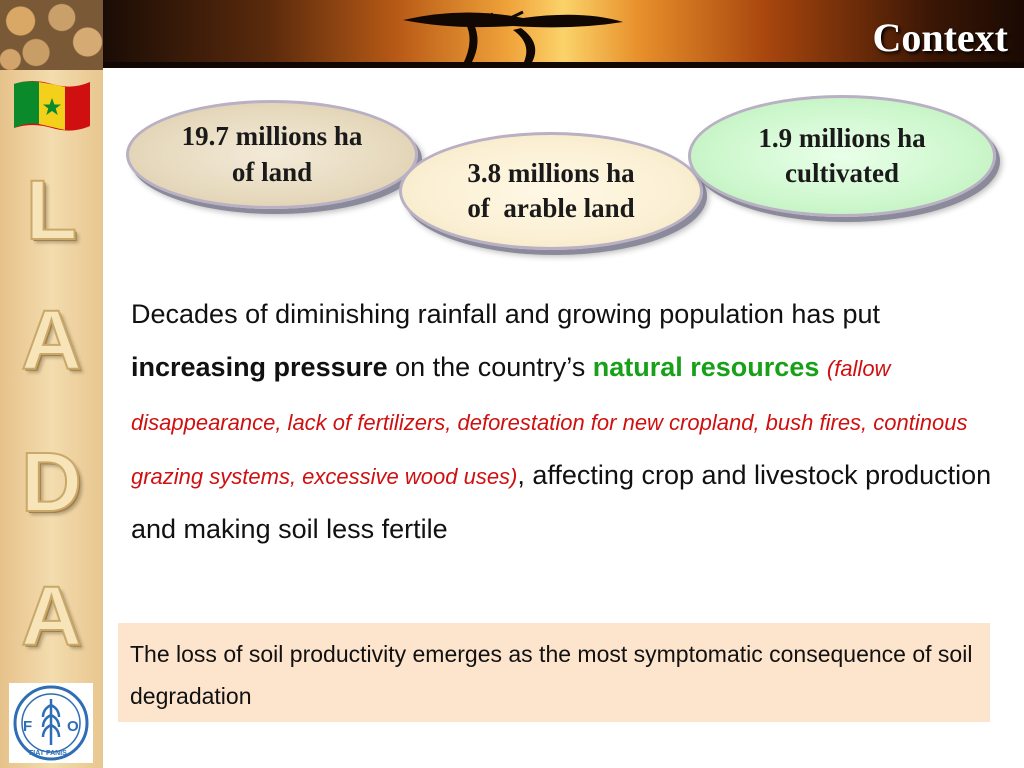  I want to click on paragraph-middle: on the country’s, so click(490, 367).